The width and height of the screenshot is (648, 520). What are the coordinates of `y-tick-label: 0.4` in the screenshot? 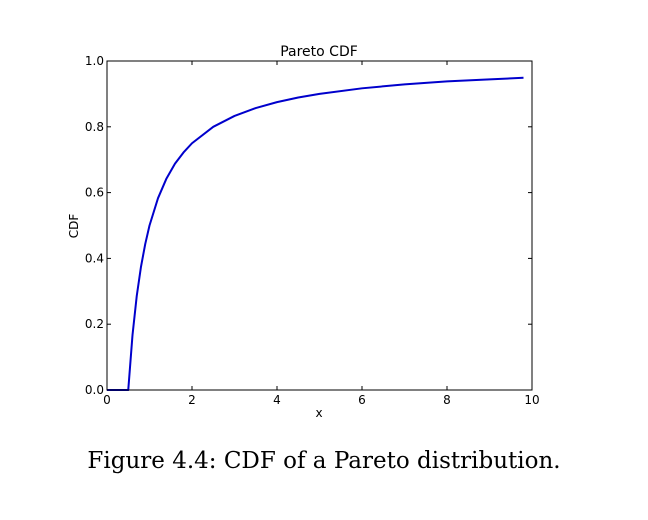 It's located at (94, 258).